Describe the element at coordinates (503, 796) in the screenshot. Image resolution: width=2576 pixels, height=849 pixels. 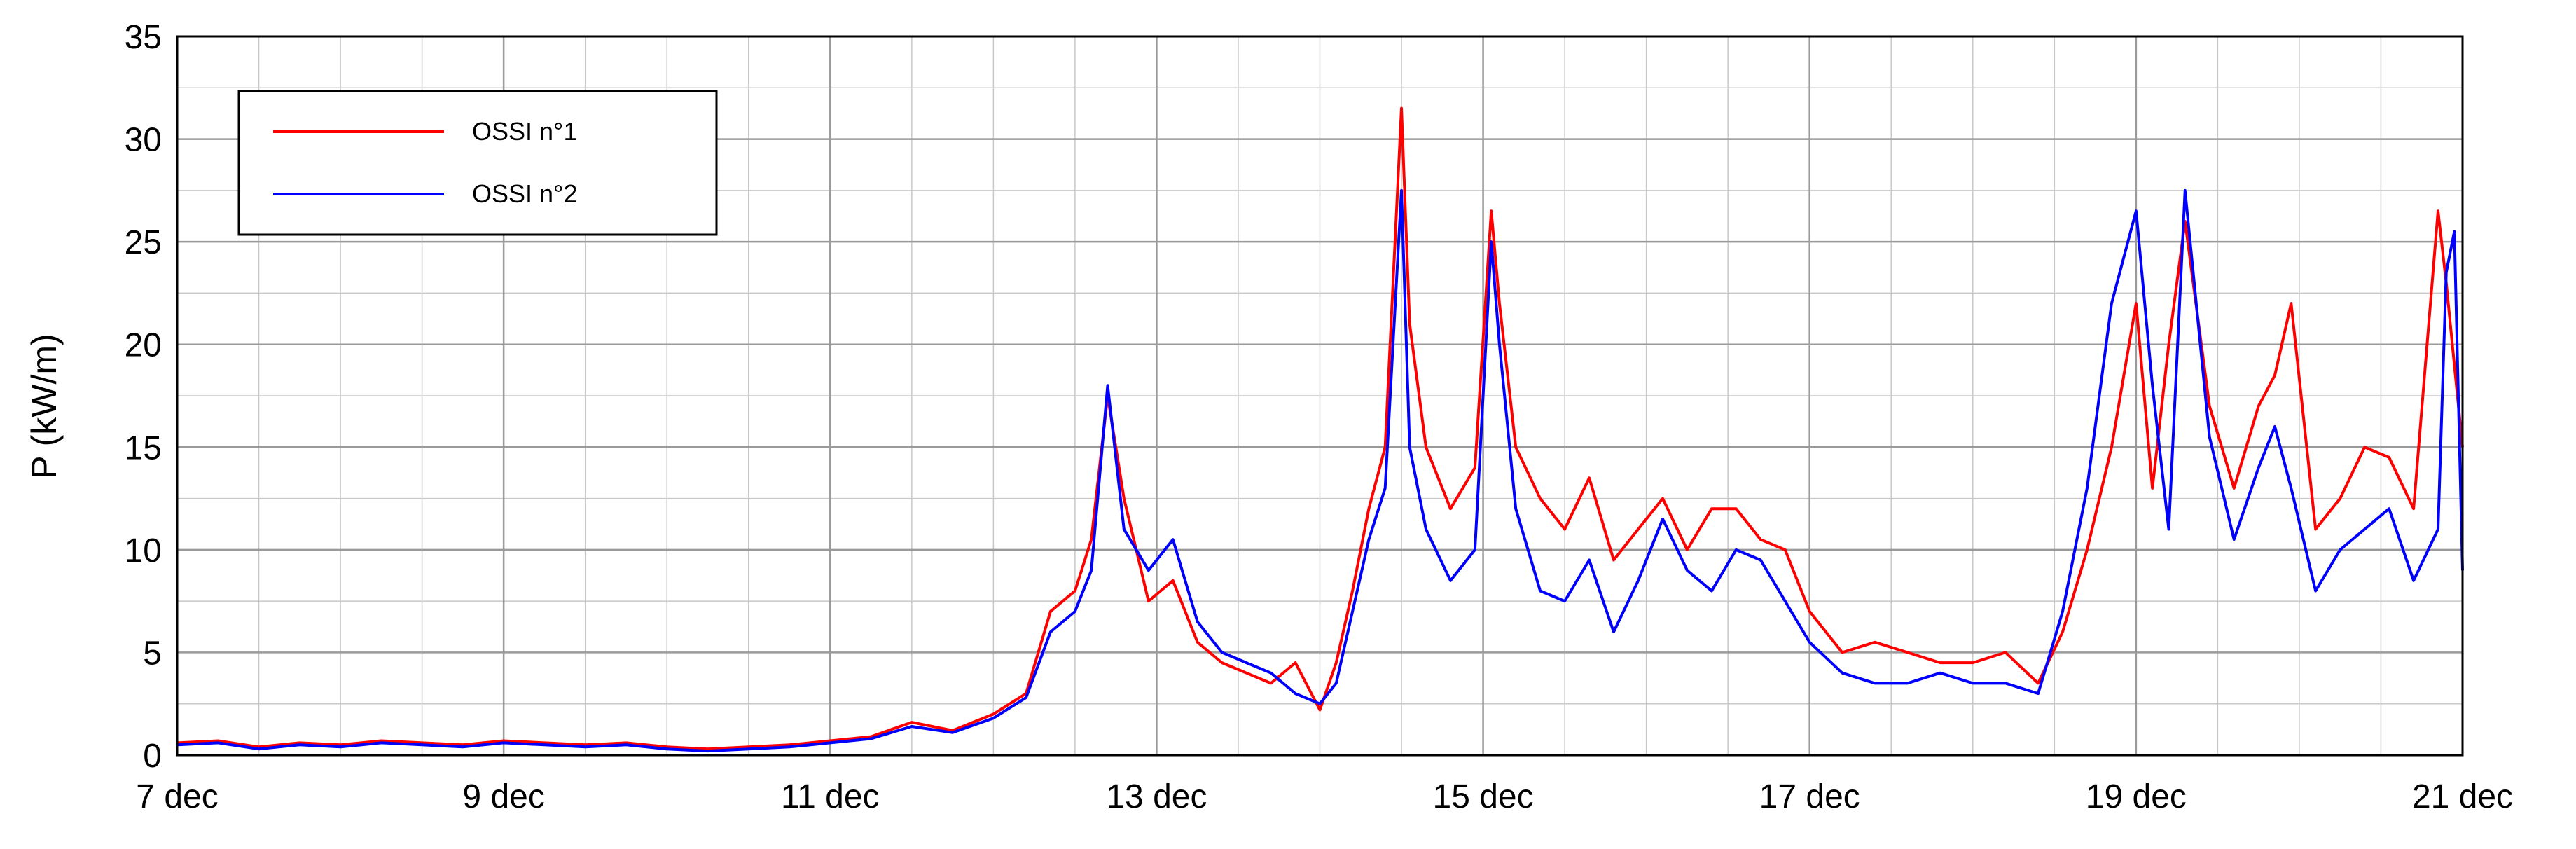
I see `x-tick-label: 9 dec` at that location.